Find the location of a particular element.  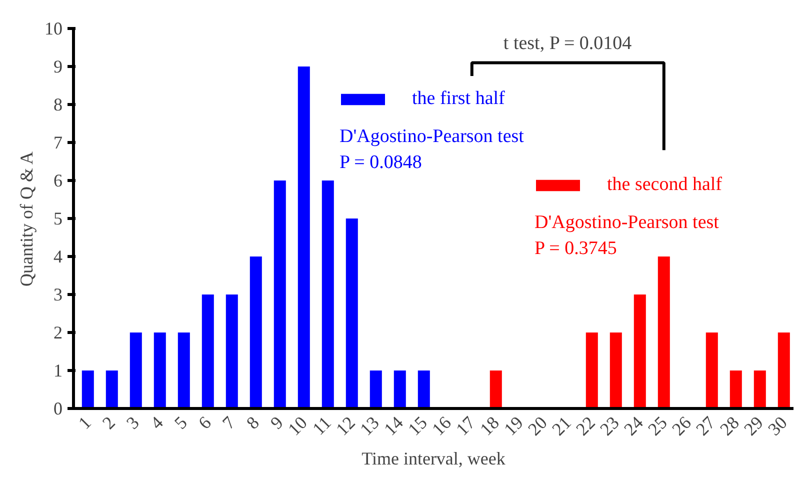

y-tick-label: 7 is located at coordinates (58, 142).